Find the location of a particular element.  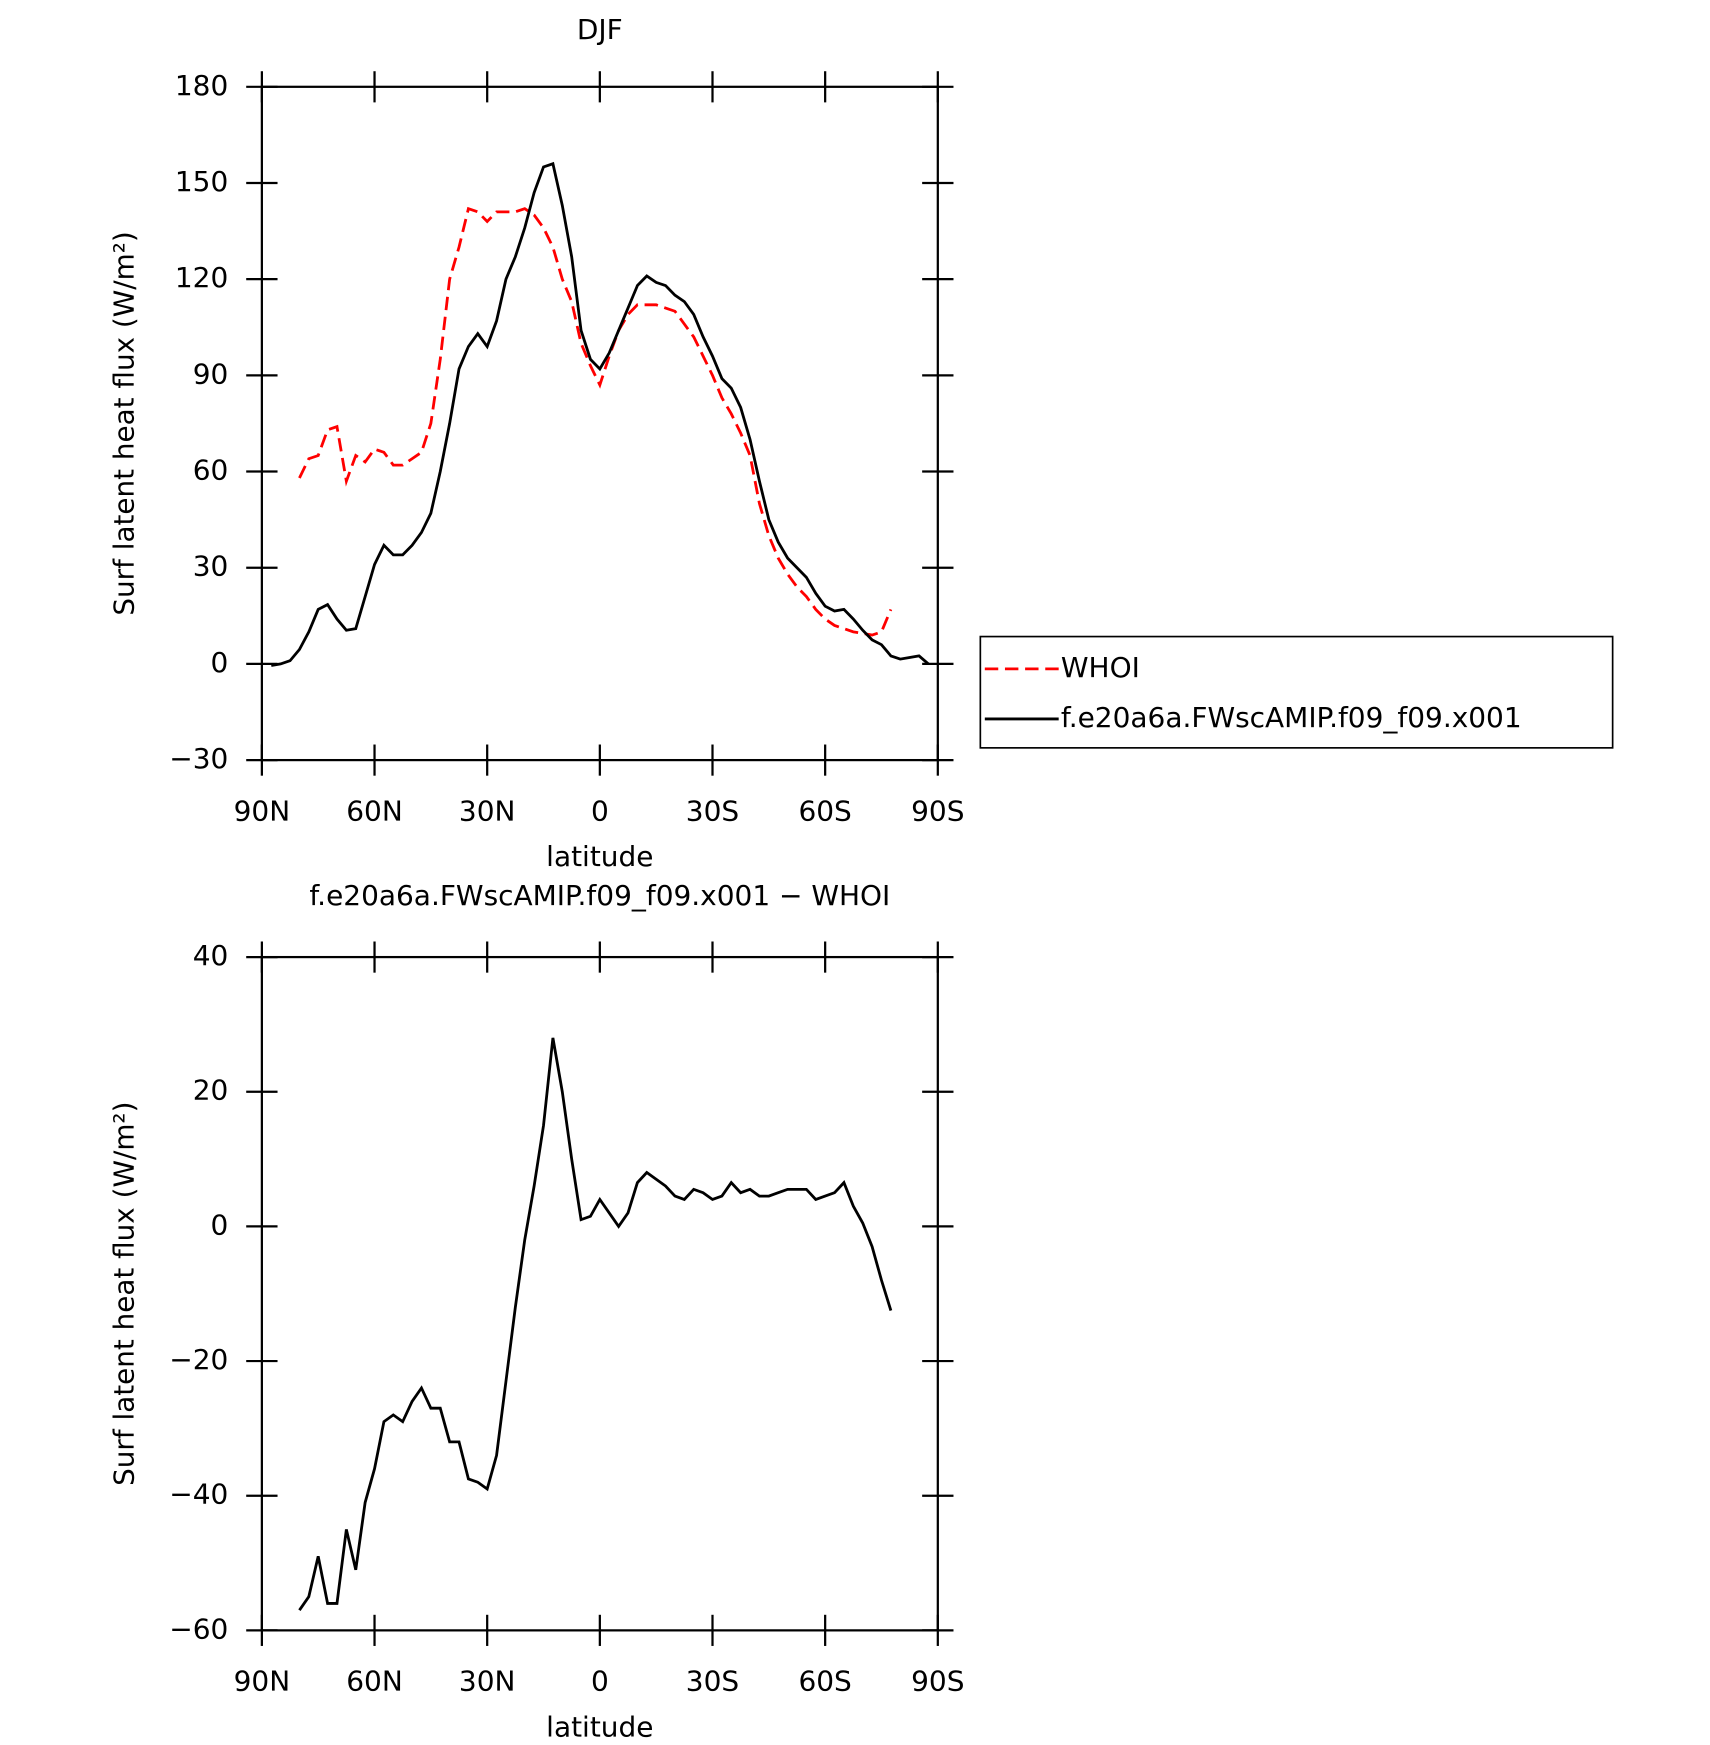

y-tick-label: 20 is located at coordinates (211, 1090).